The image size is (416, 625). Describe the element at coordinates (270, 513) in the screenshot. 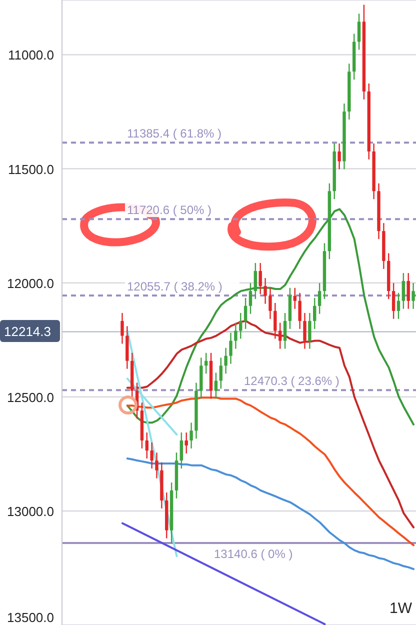

I see `line-series` at that location.